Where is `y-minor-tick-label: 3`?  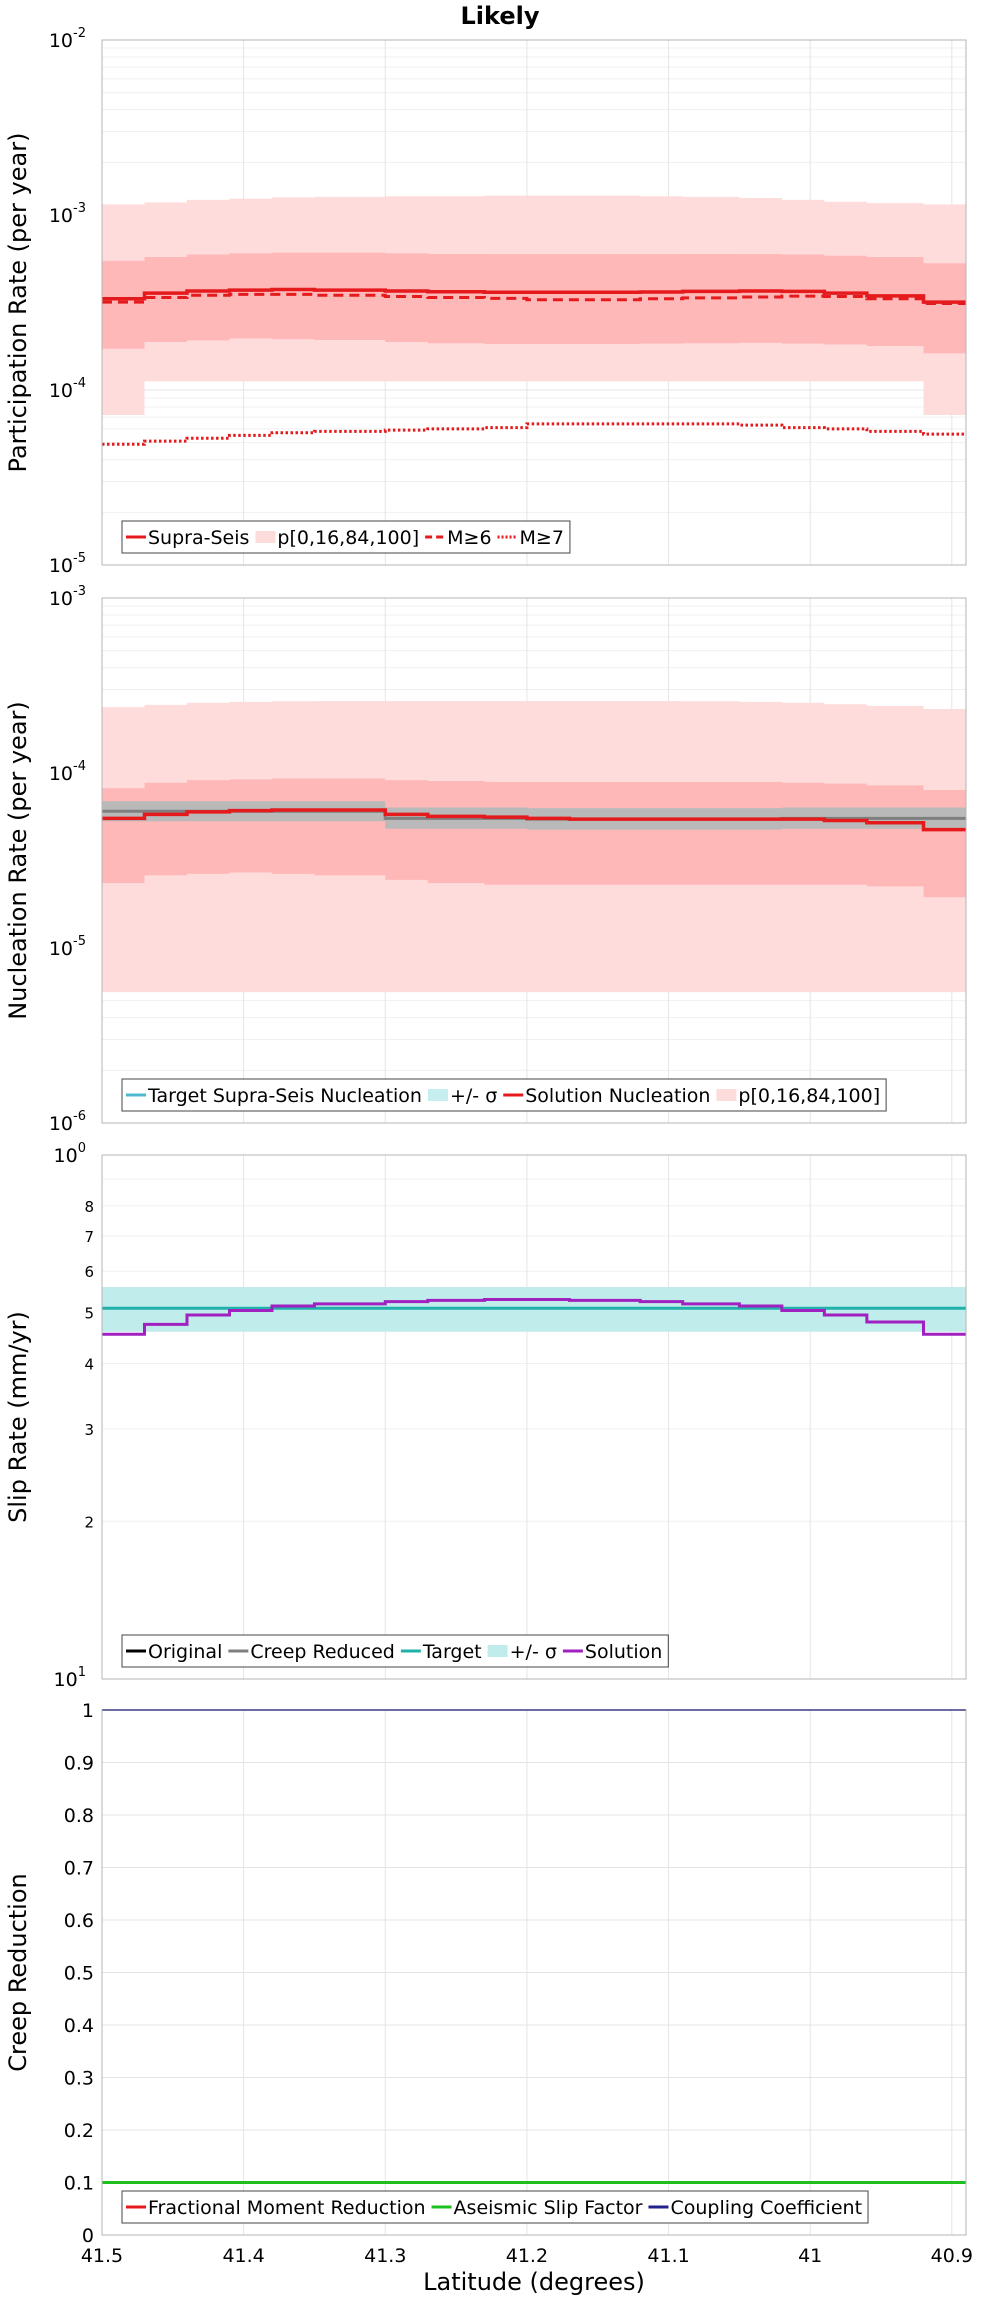 y-minor-tick-label: 3 is located at coordinates (89, 1430).